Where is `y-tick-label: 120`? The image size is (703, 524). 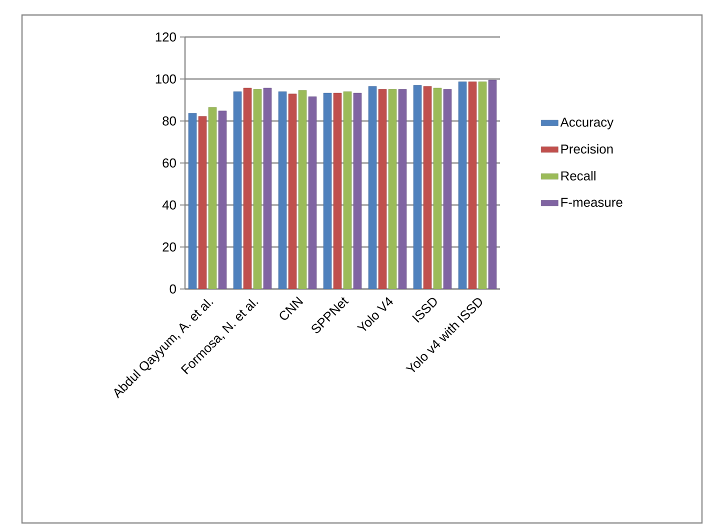
y-tick-label: 120 is located at coordinates (166, 37).